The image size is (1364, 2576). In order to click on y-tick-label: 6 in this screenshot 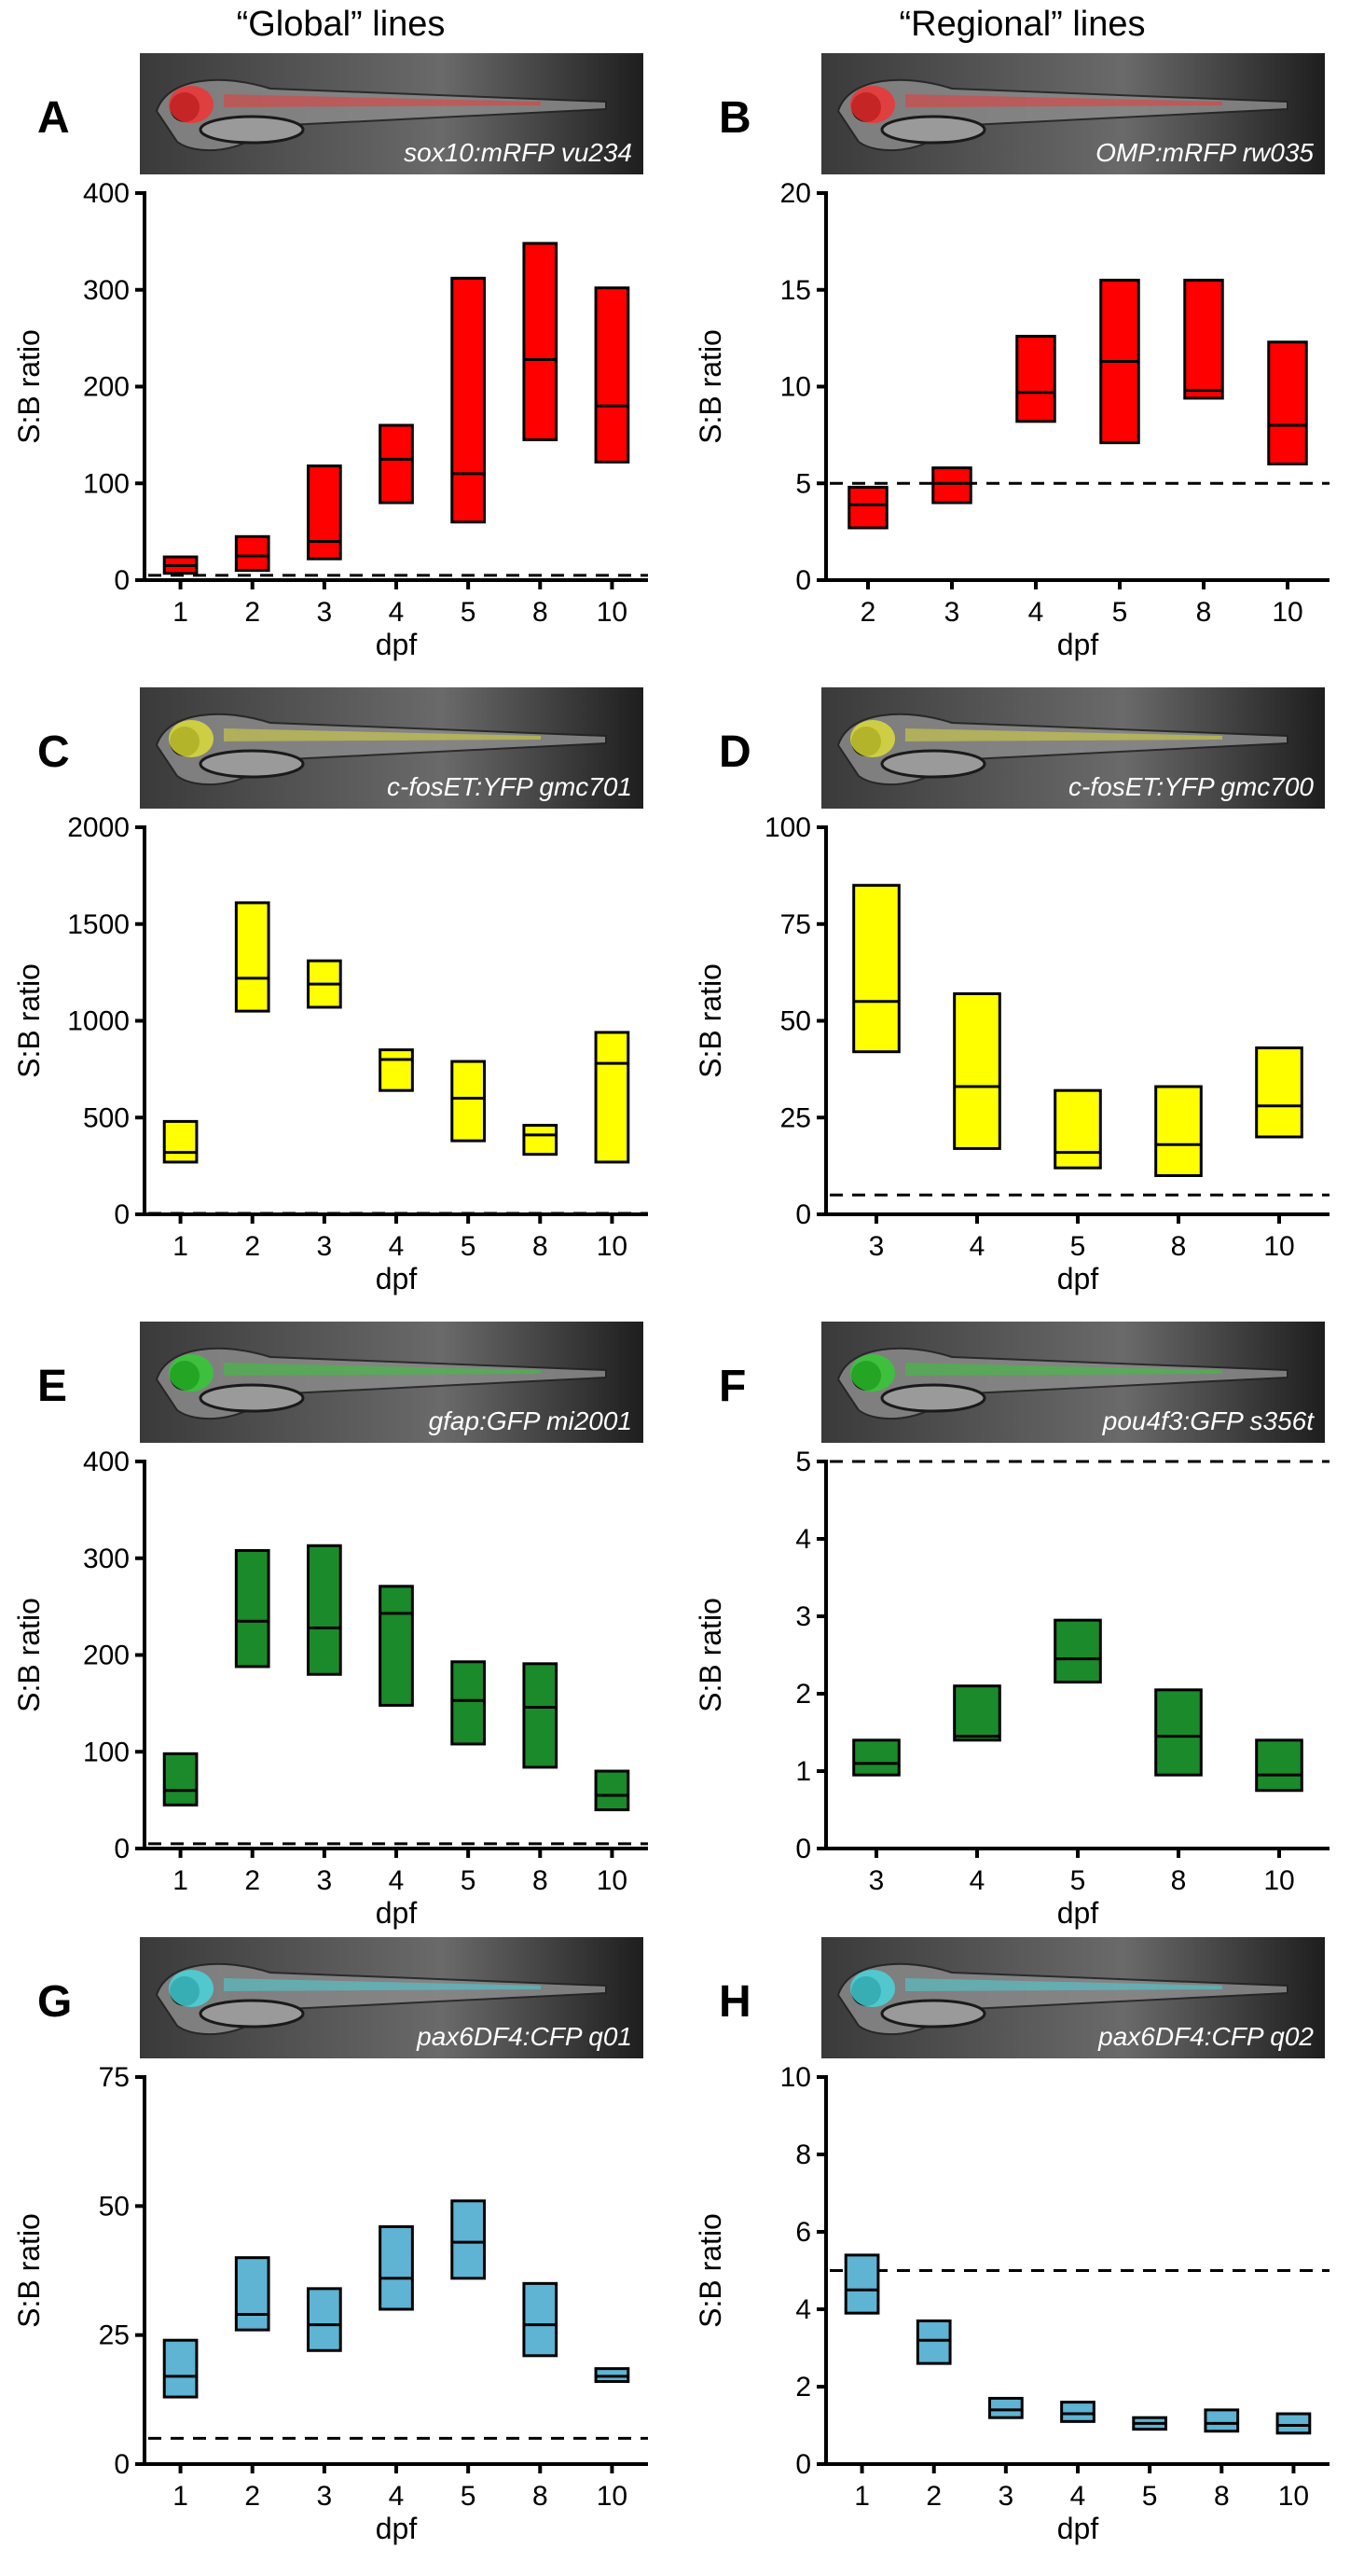, I will do `click(803, 2232)`.